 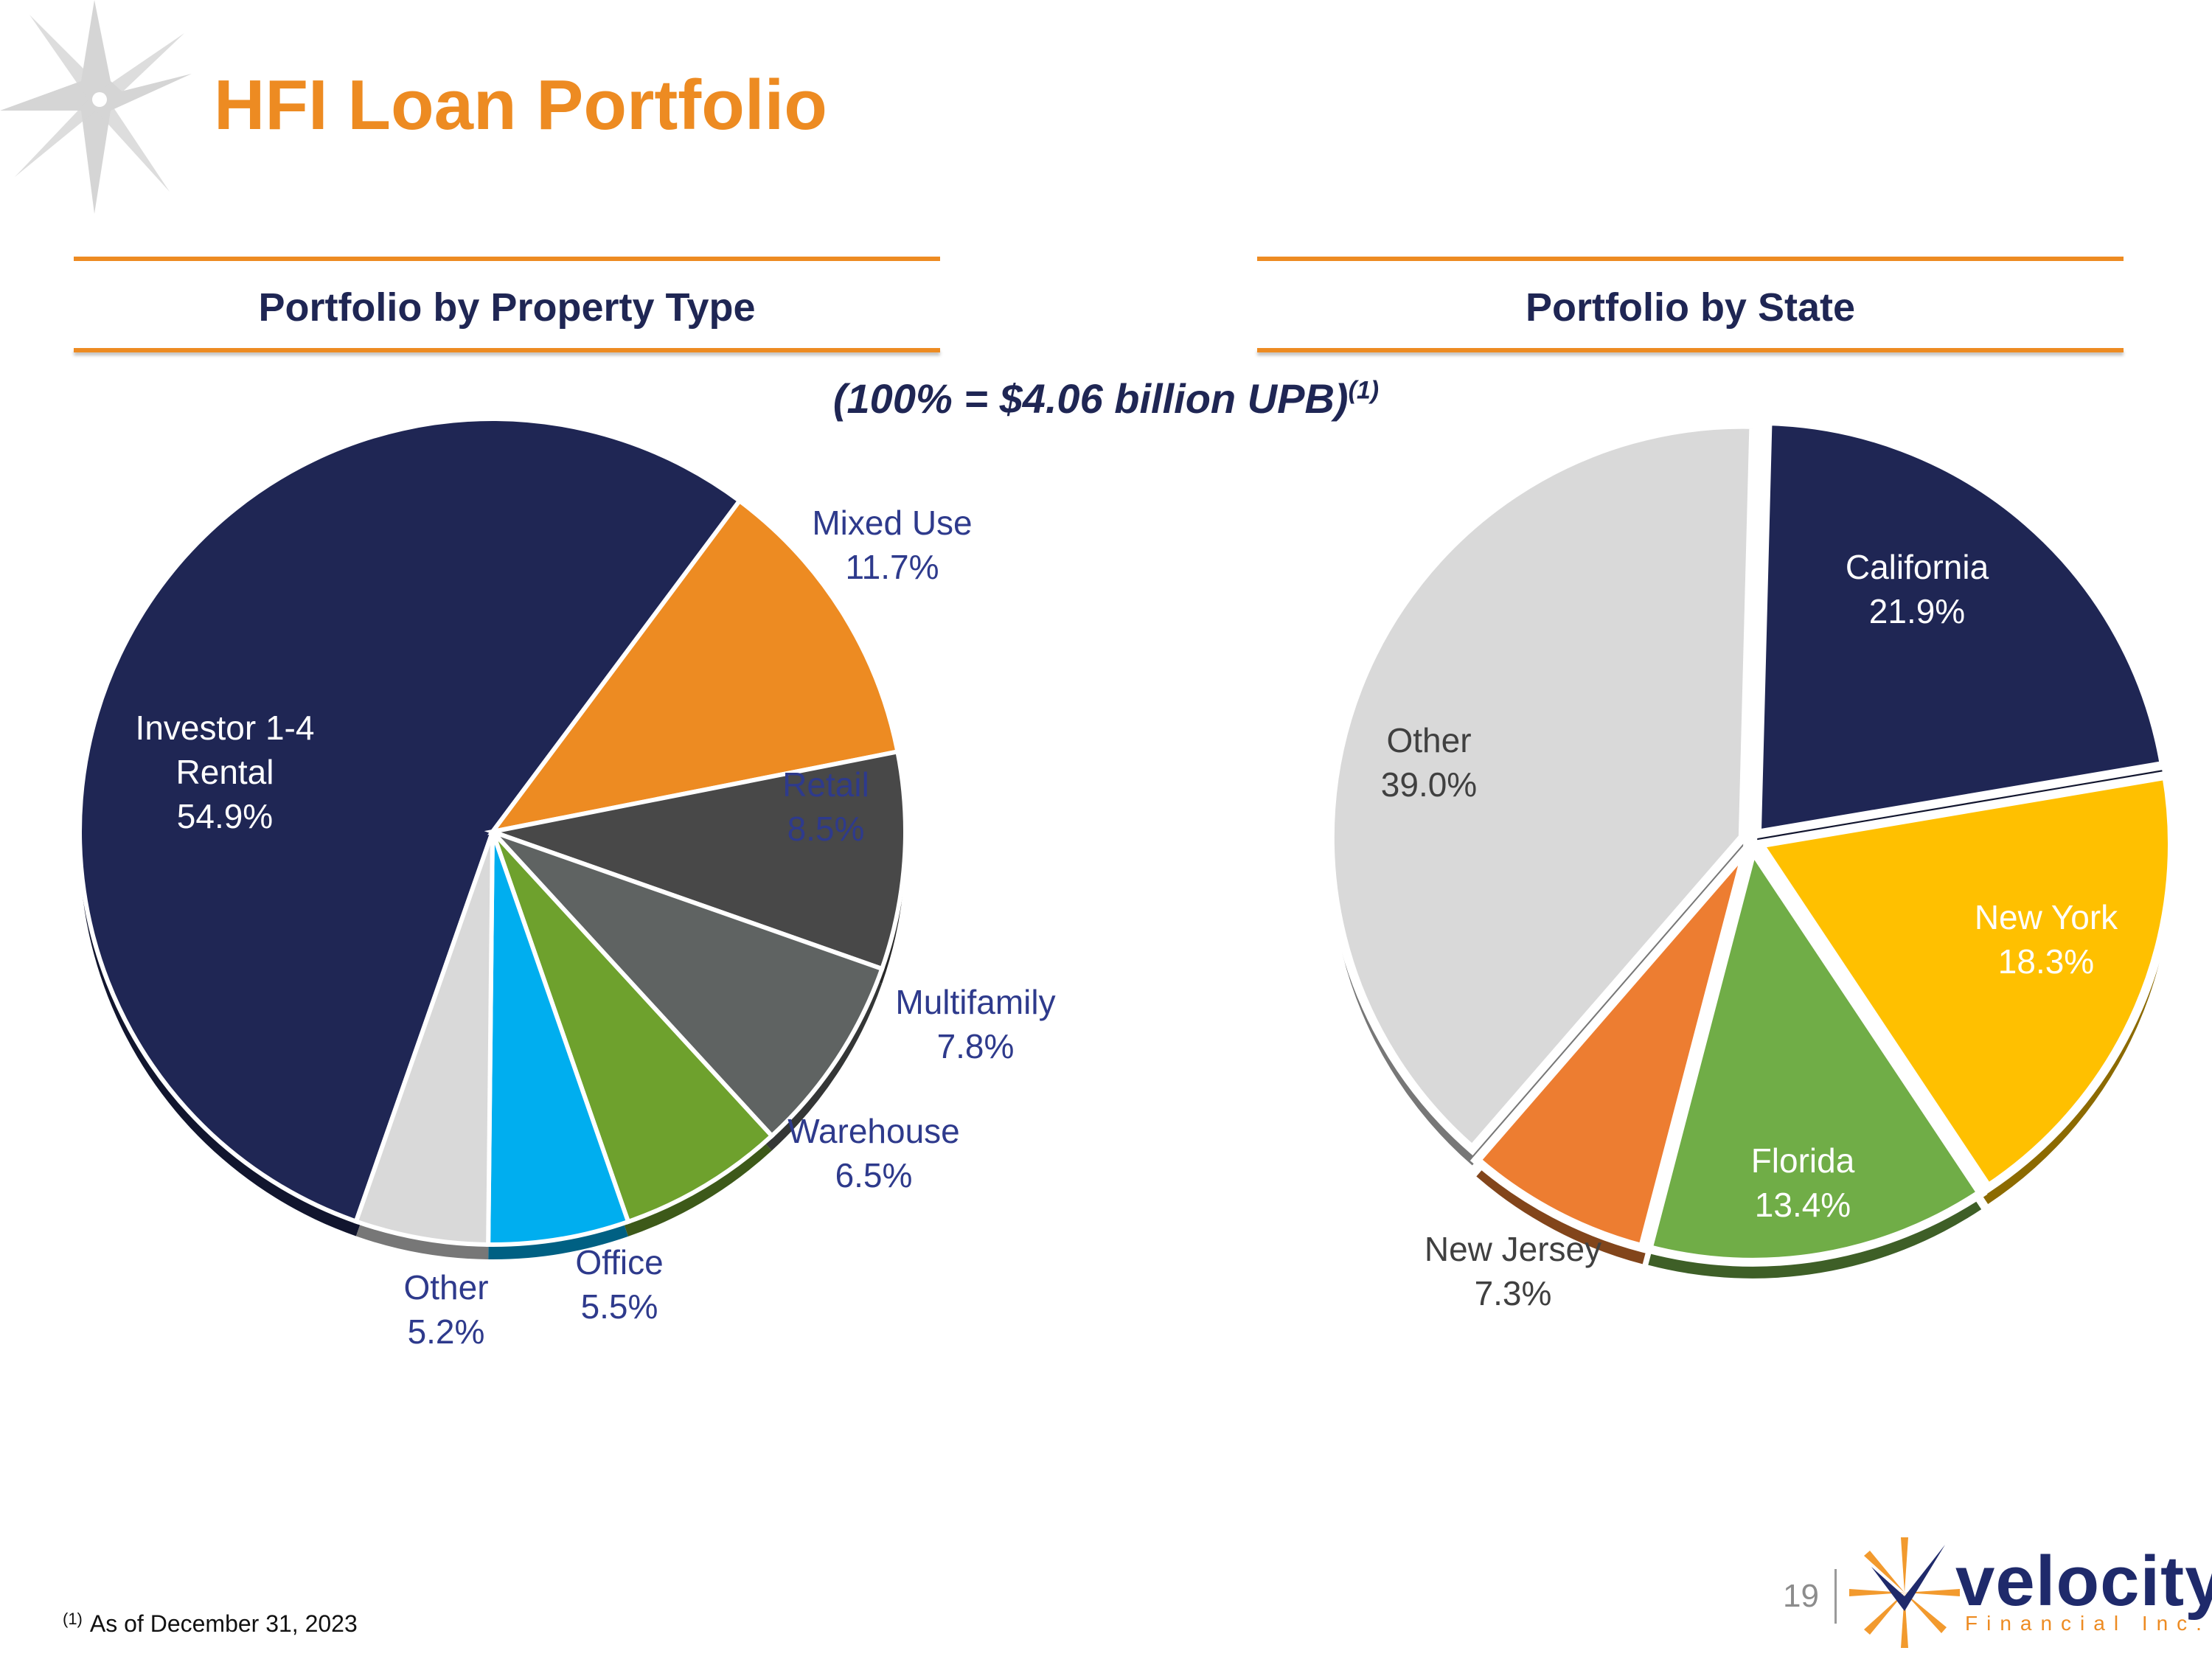 I want to click on pie-label-new-jersey: New Jersey 7.3%, so click(x=1513, y=1271).